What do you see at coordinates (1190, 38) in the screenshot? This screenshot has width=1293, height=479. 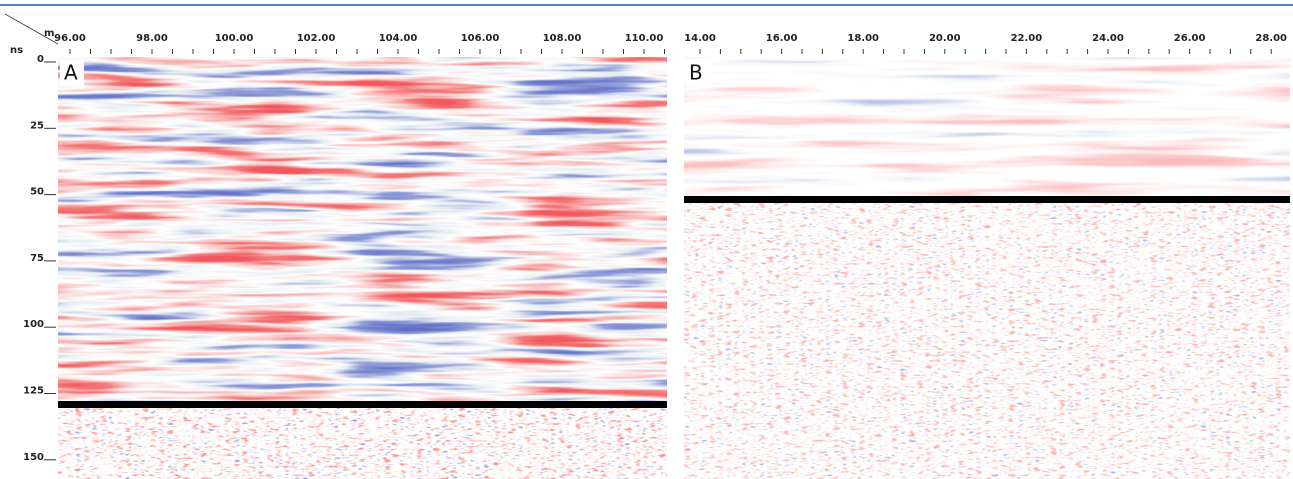 I see `x-tick-label: 26.00` at bounding box center [1190, 38].